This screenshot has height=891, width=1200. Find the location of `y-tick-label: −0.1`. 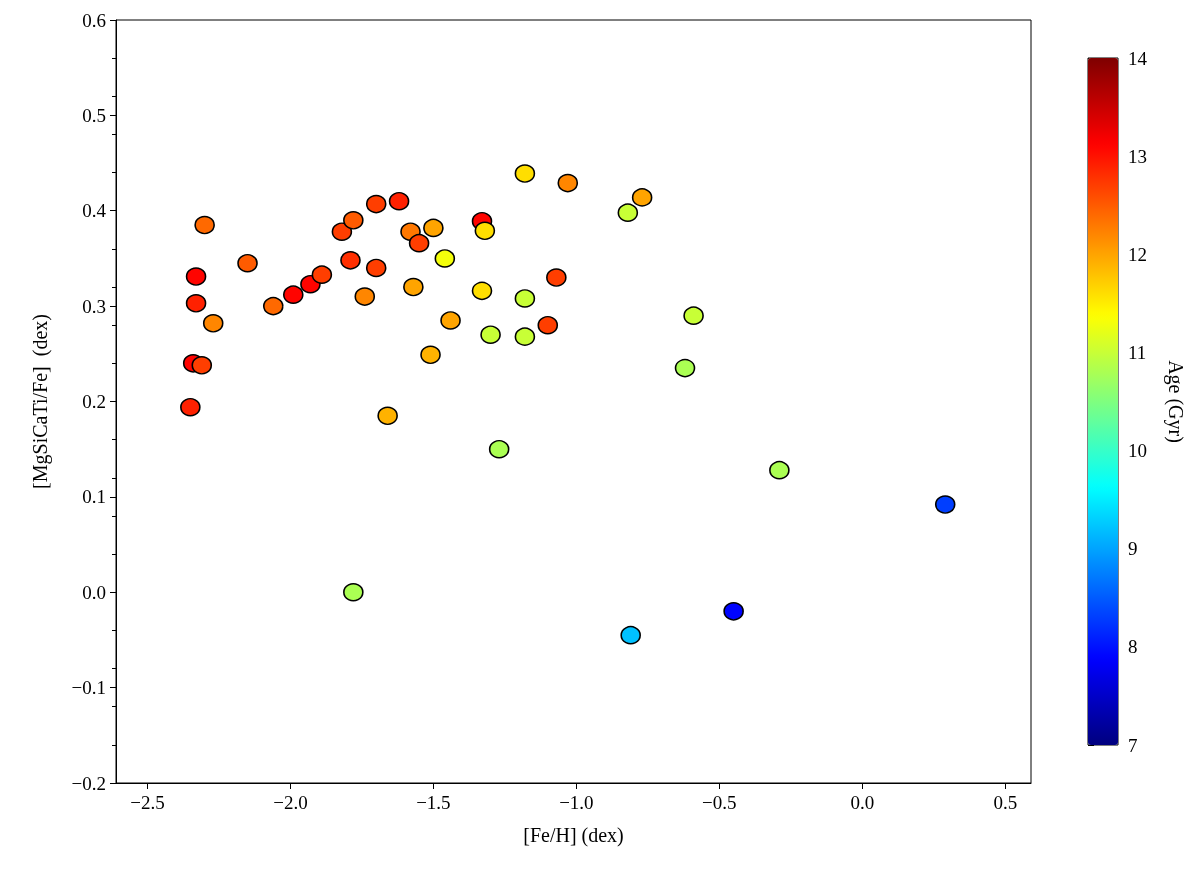

y-tick-label: −0.1 is located at coordinates (88, 688).